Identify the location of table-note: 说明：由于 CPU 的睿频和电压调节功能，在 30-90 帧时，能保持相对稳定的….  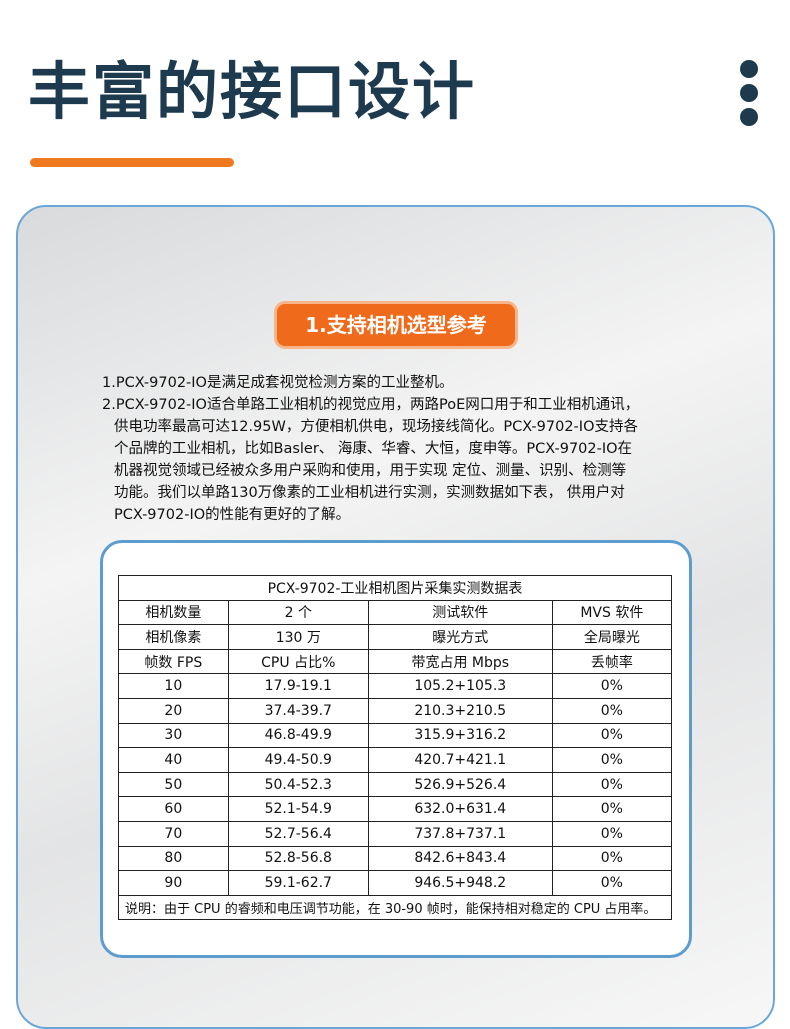
(395, 907).